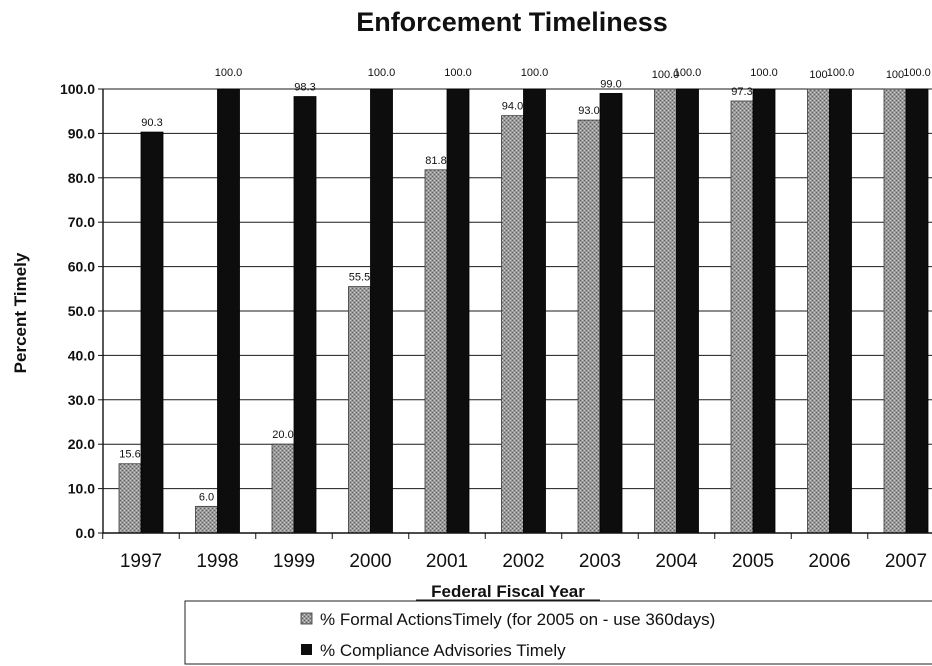  Describe the element at coordinates (764, 311) in the screenshot. I see `bar-compliance-advisories-2005` at that location.